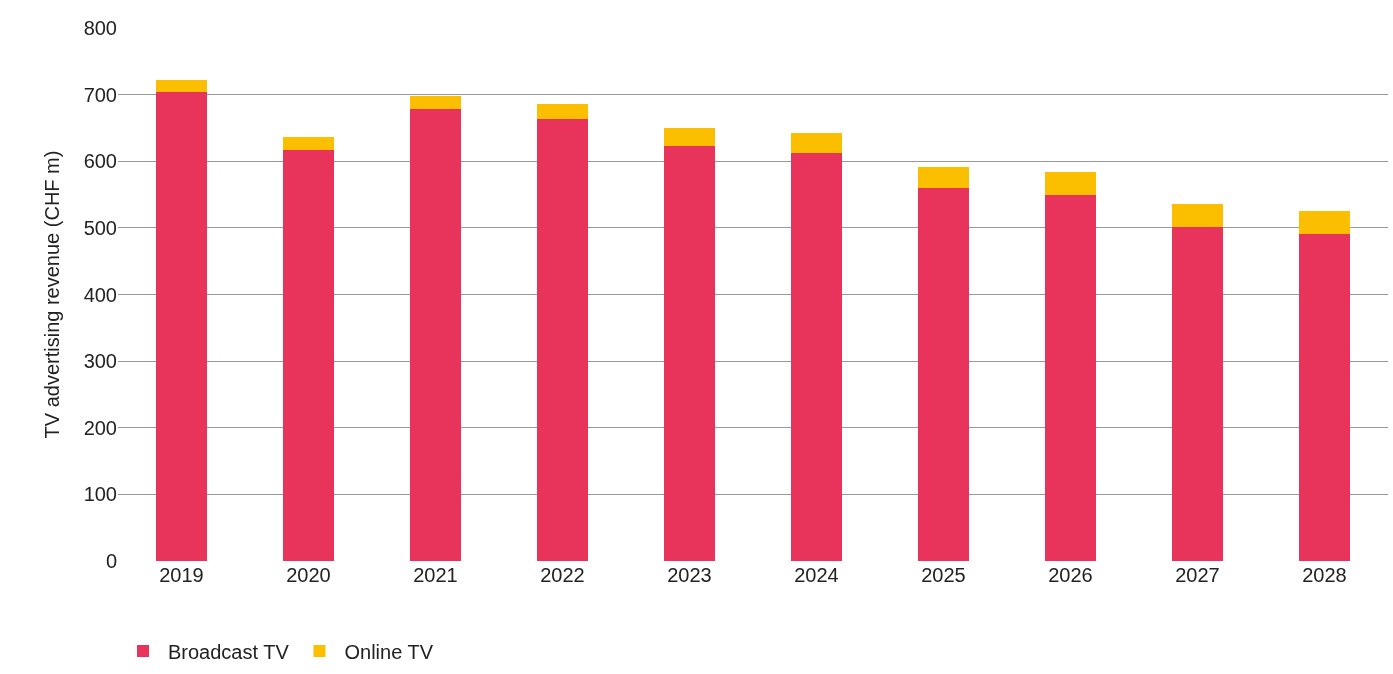 The height and width of the screenshot is (674, 1393). What do you see at coordinates (943, 575) in the screenshot?
I see `x-tick-label: 2025` at bounding box center [943, 575].